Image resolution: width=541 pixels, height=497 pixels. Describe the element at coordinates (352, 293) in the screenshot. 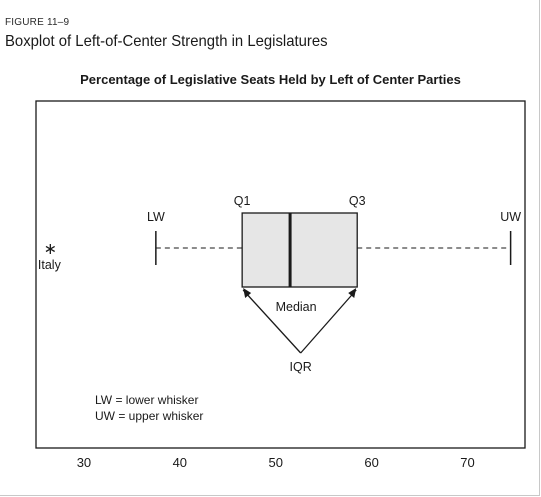

I see `iqr-arrowhead-right` at that location.